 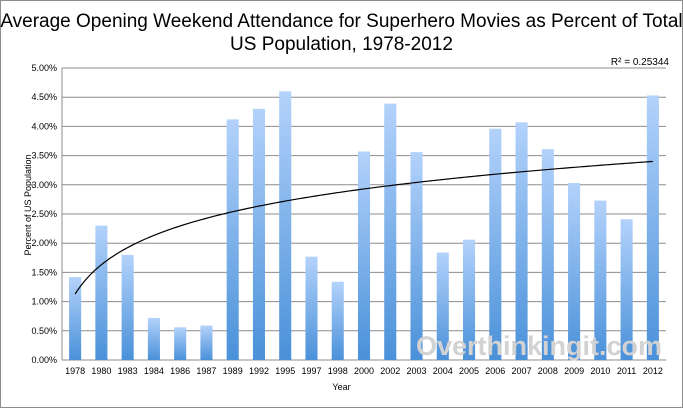 What do you see at coordinates (44, 126) in the screenshot?
I see `y-tick-label: 4.00%` at bounding box center [44, 126].